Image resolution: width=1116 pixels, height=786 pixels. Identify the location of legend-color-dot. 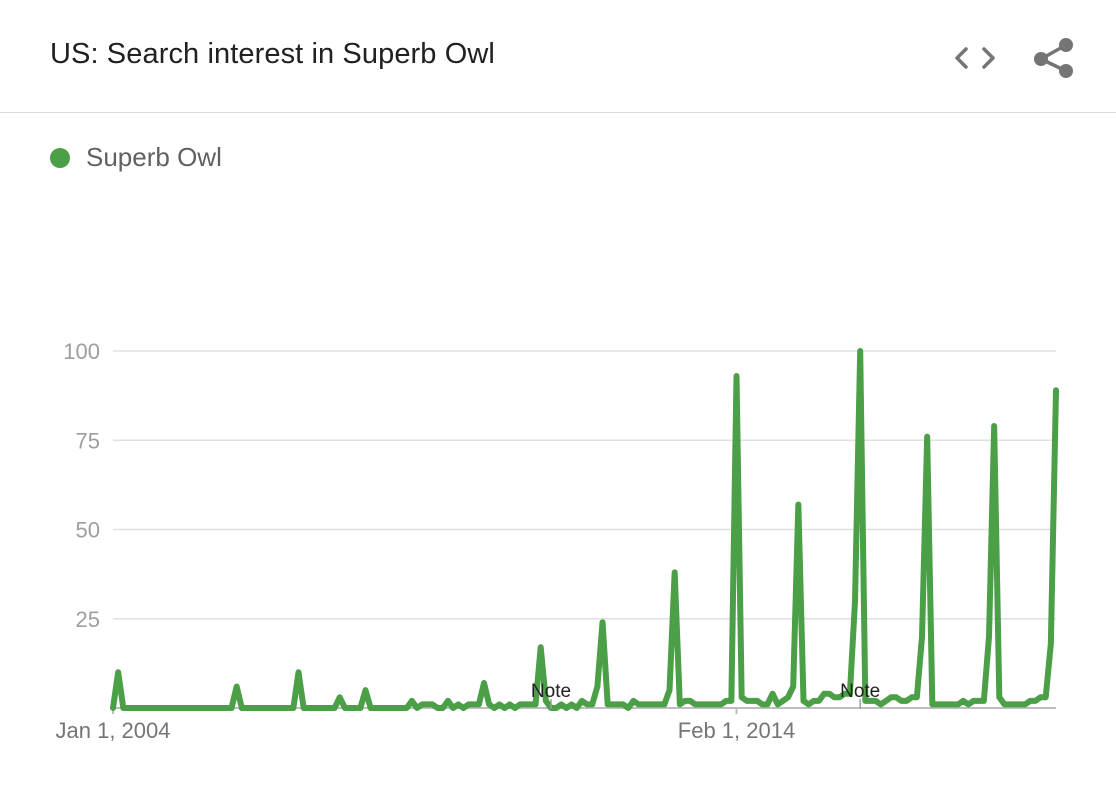
(60, 157).